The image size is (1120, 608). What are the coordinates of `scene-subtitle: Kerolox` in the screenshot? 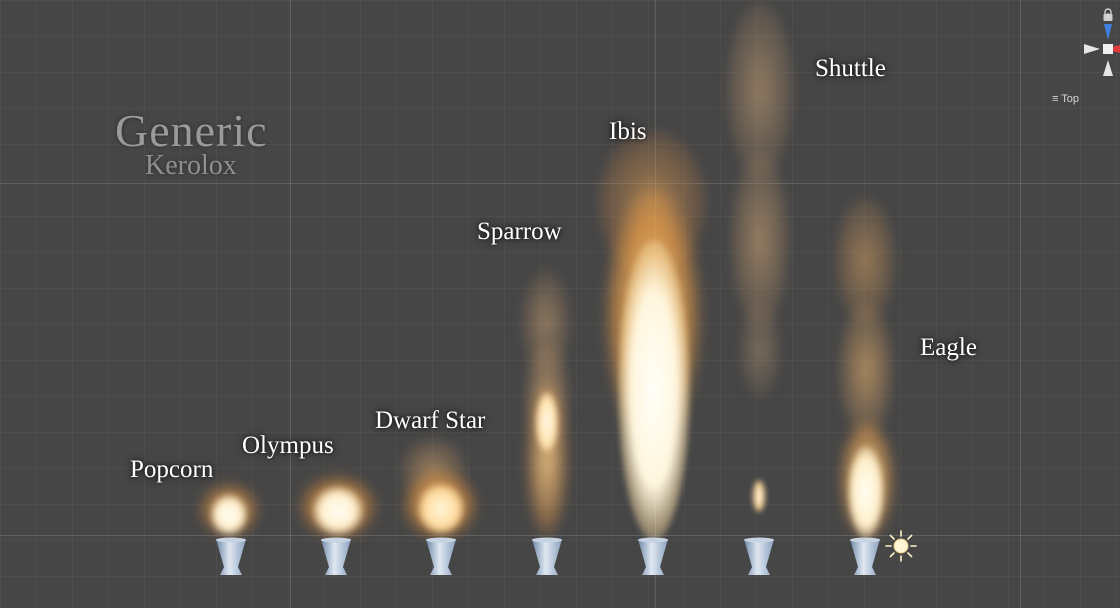 It's located at (191, 165).